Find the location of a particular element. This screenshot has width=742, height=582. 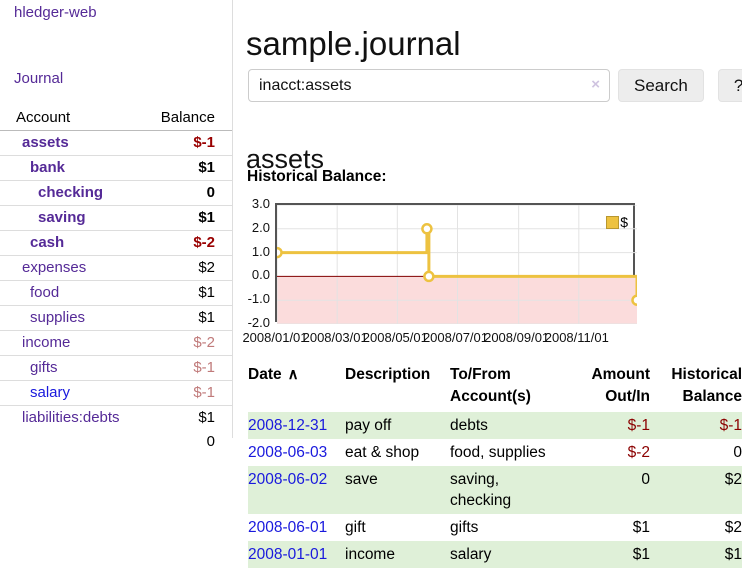

sidebar-account-link: salary is located at coordinates (50, 392).